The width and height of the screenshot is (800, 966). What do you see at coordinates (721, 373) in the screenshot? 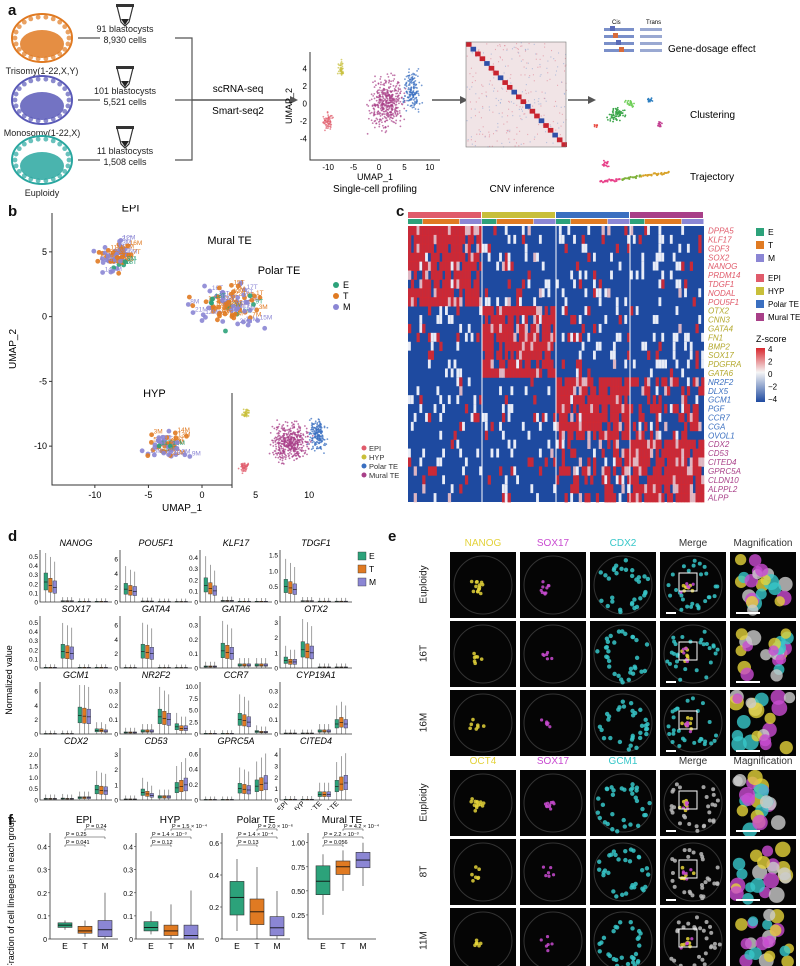
I see `gene-label-GATA6: GATA6` at bounding box center [721, 373].